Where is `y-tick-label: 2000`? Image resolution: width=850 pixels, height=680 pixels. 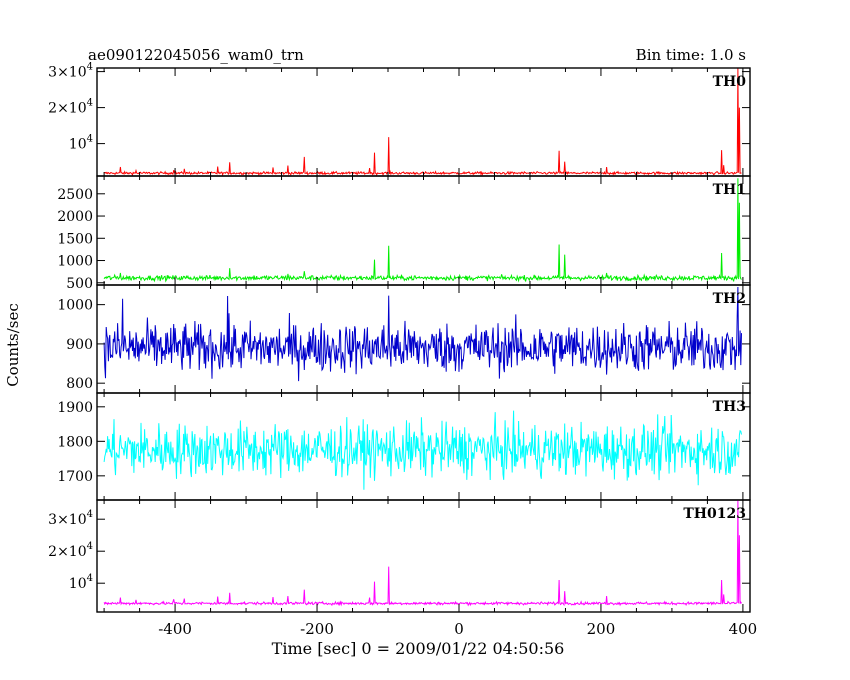
y-tick-label: 2000 is located at coordinates (75, 217).